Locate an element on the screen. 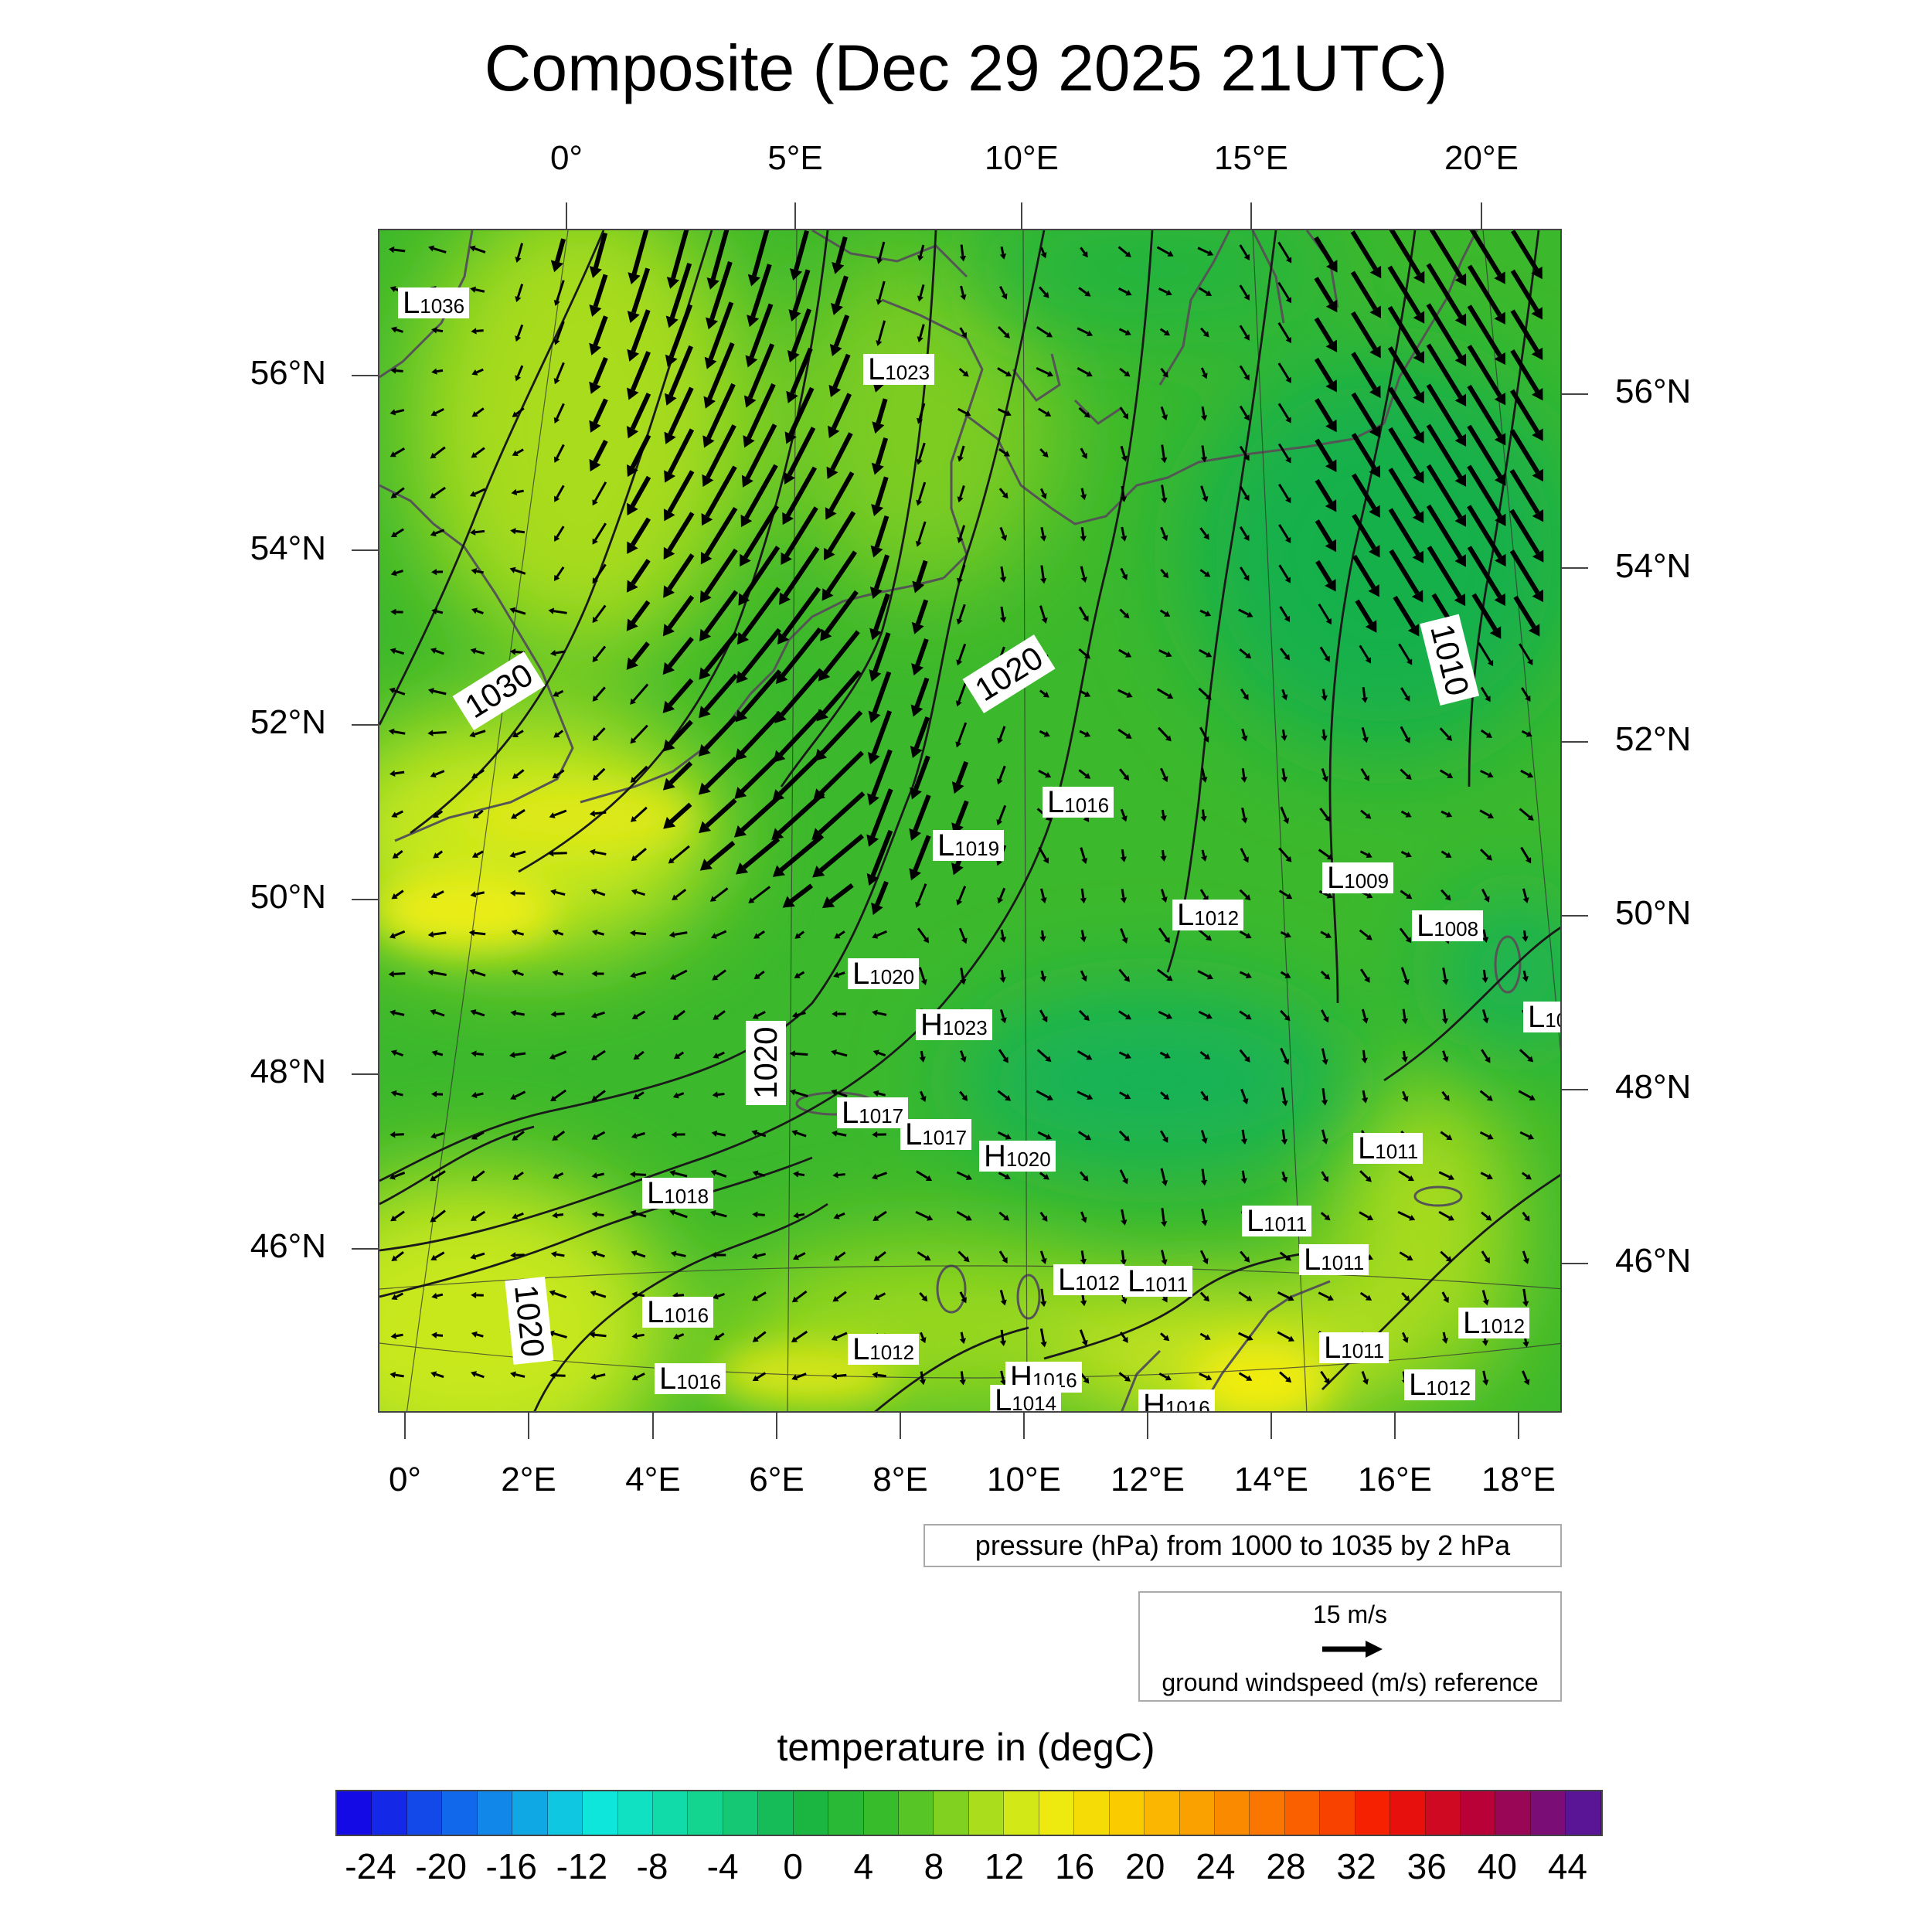 This screenshot has width=1932, height=1932. pressure-center: H1016 is located at coordinates (1177, 1400).